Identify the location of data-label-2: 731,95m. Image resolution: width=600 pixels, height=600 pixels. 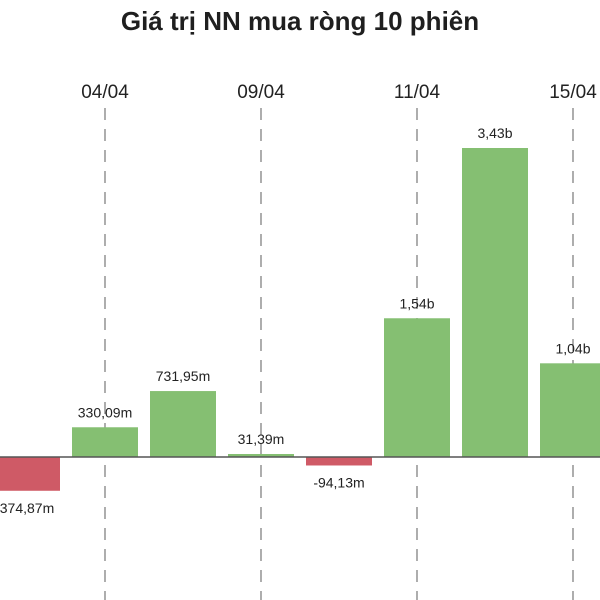
(183, 376).